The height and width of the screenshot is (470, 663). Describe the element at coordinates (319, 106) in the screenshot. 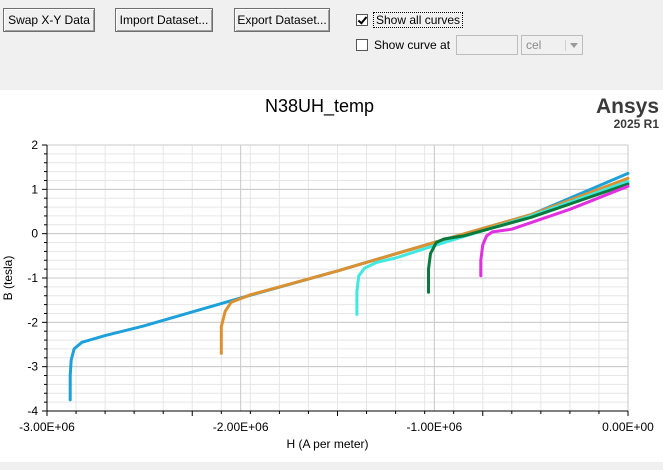

I see `chart-title: N38UH_temp` at that location.